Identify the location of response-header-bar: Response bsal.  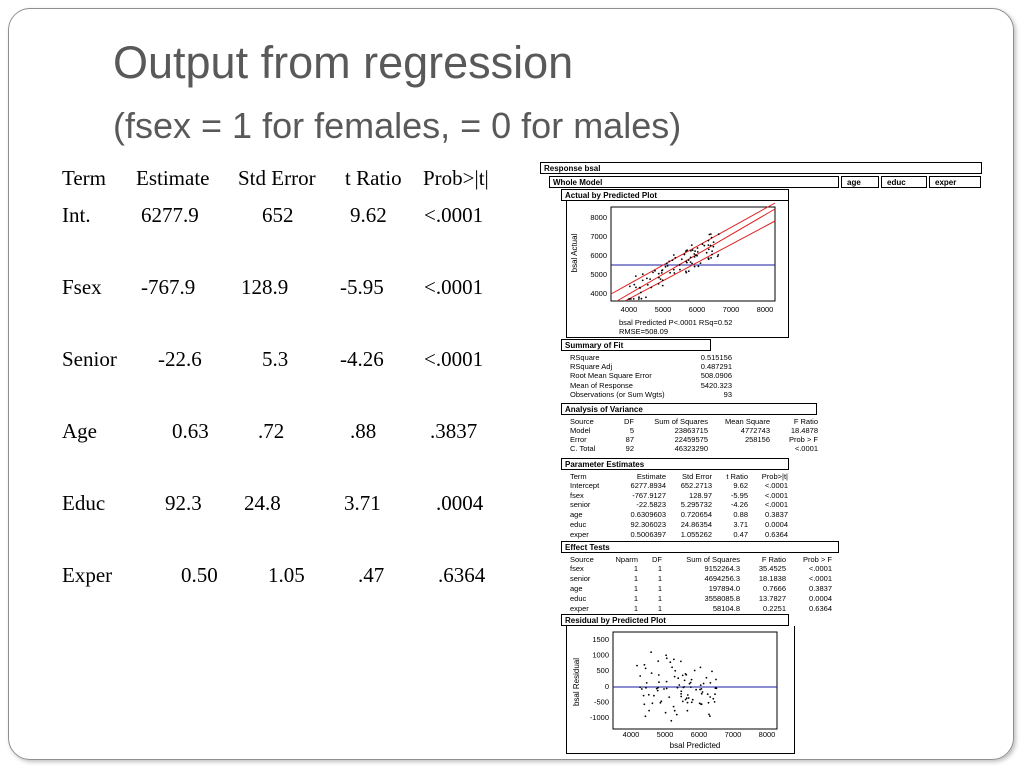
(761, 168).